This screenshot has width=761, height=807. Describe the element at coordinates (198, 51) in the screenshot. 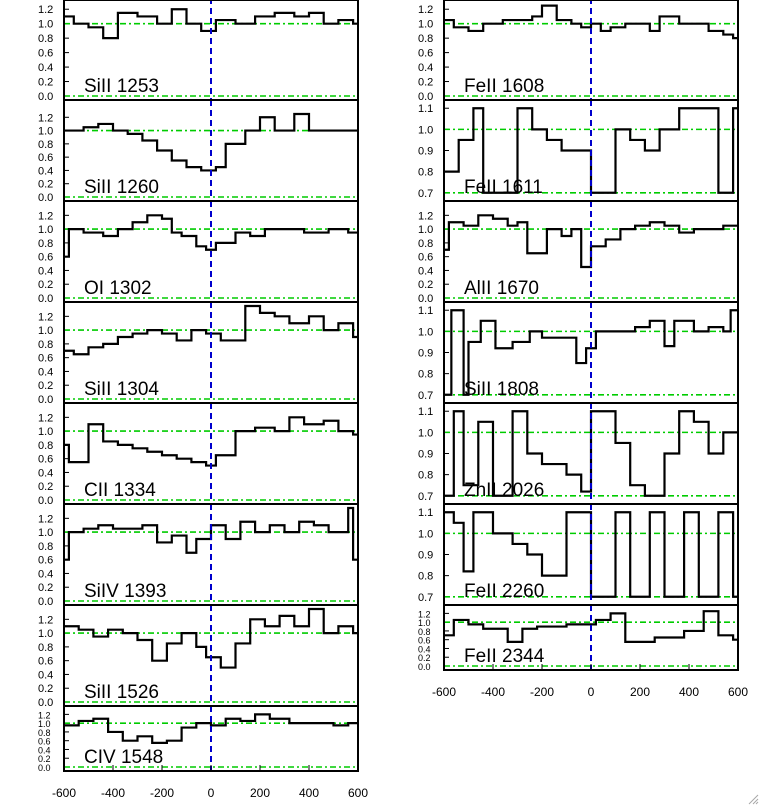

I see `panel-siii-1253: 0.0 0.2 0.4 0.6 0.8 1.0 1.2 SiII 1253` at that location.